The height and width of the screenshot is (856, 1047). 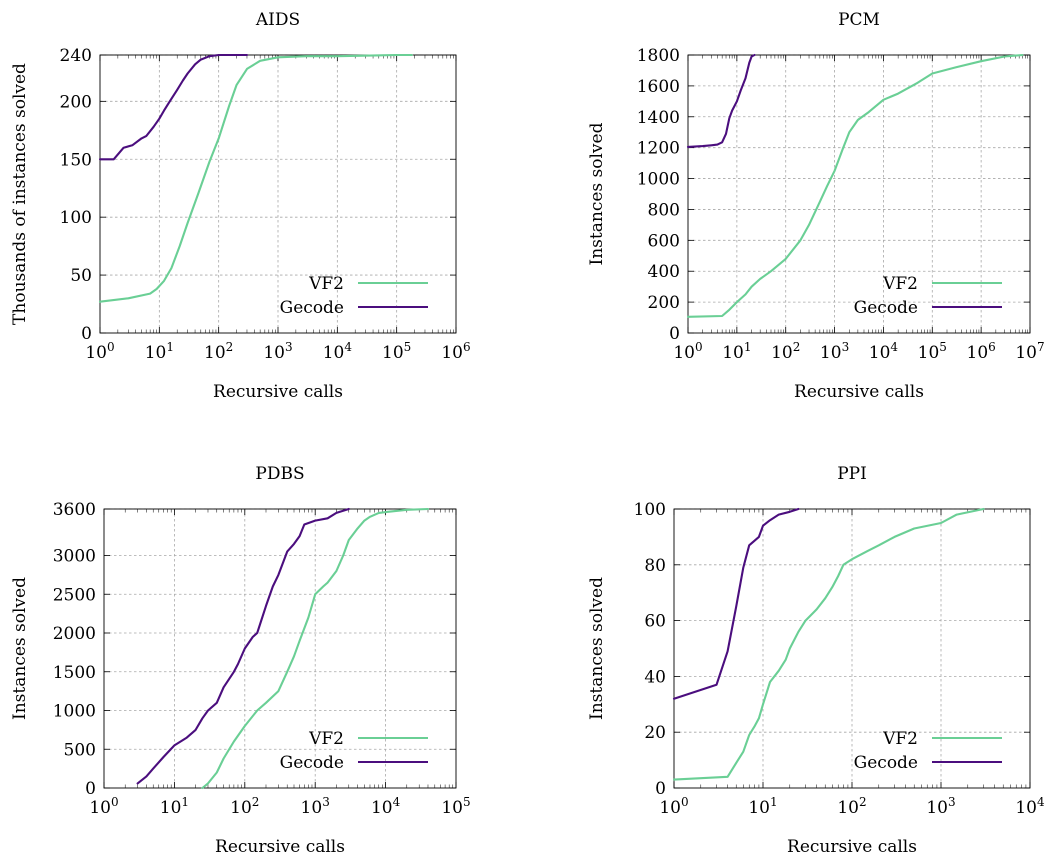 What do you see at coordinates (655, 677) in the screenshot?
I see `y-tick-label: 40` at bounding box center [655, 677].